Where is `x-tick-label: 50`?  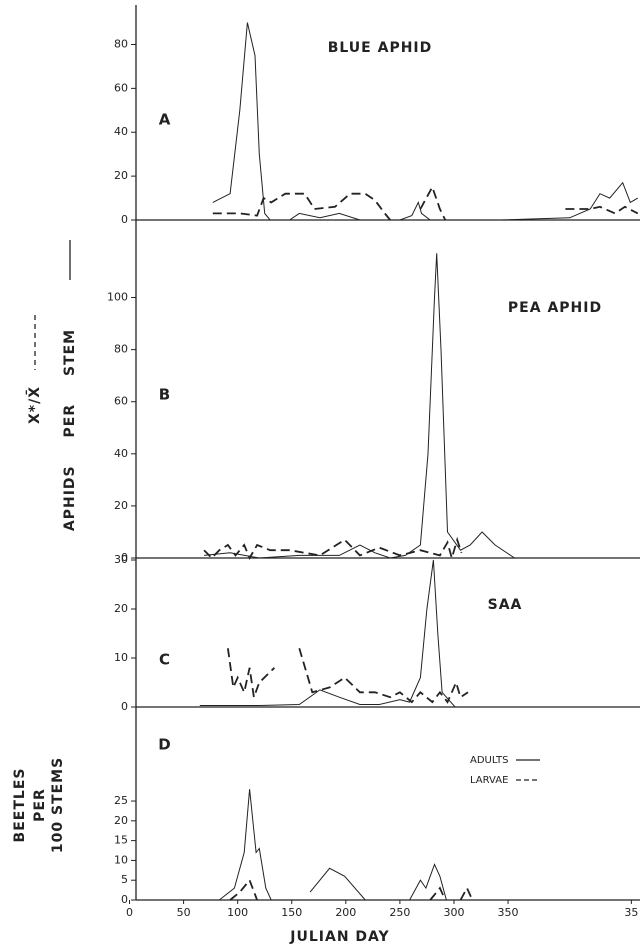 x-tick-label: 50 is located at coordinates (184, 912).